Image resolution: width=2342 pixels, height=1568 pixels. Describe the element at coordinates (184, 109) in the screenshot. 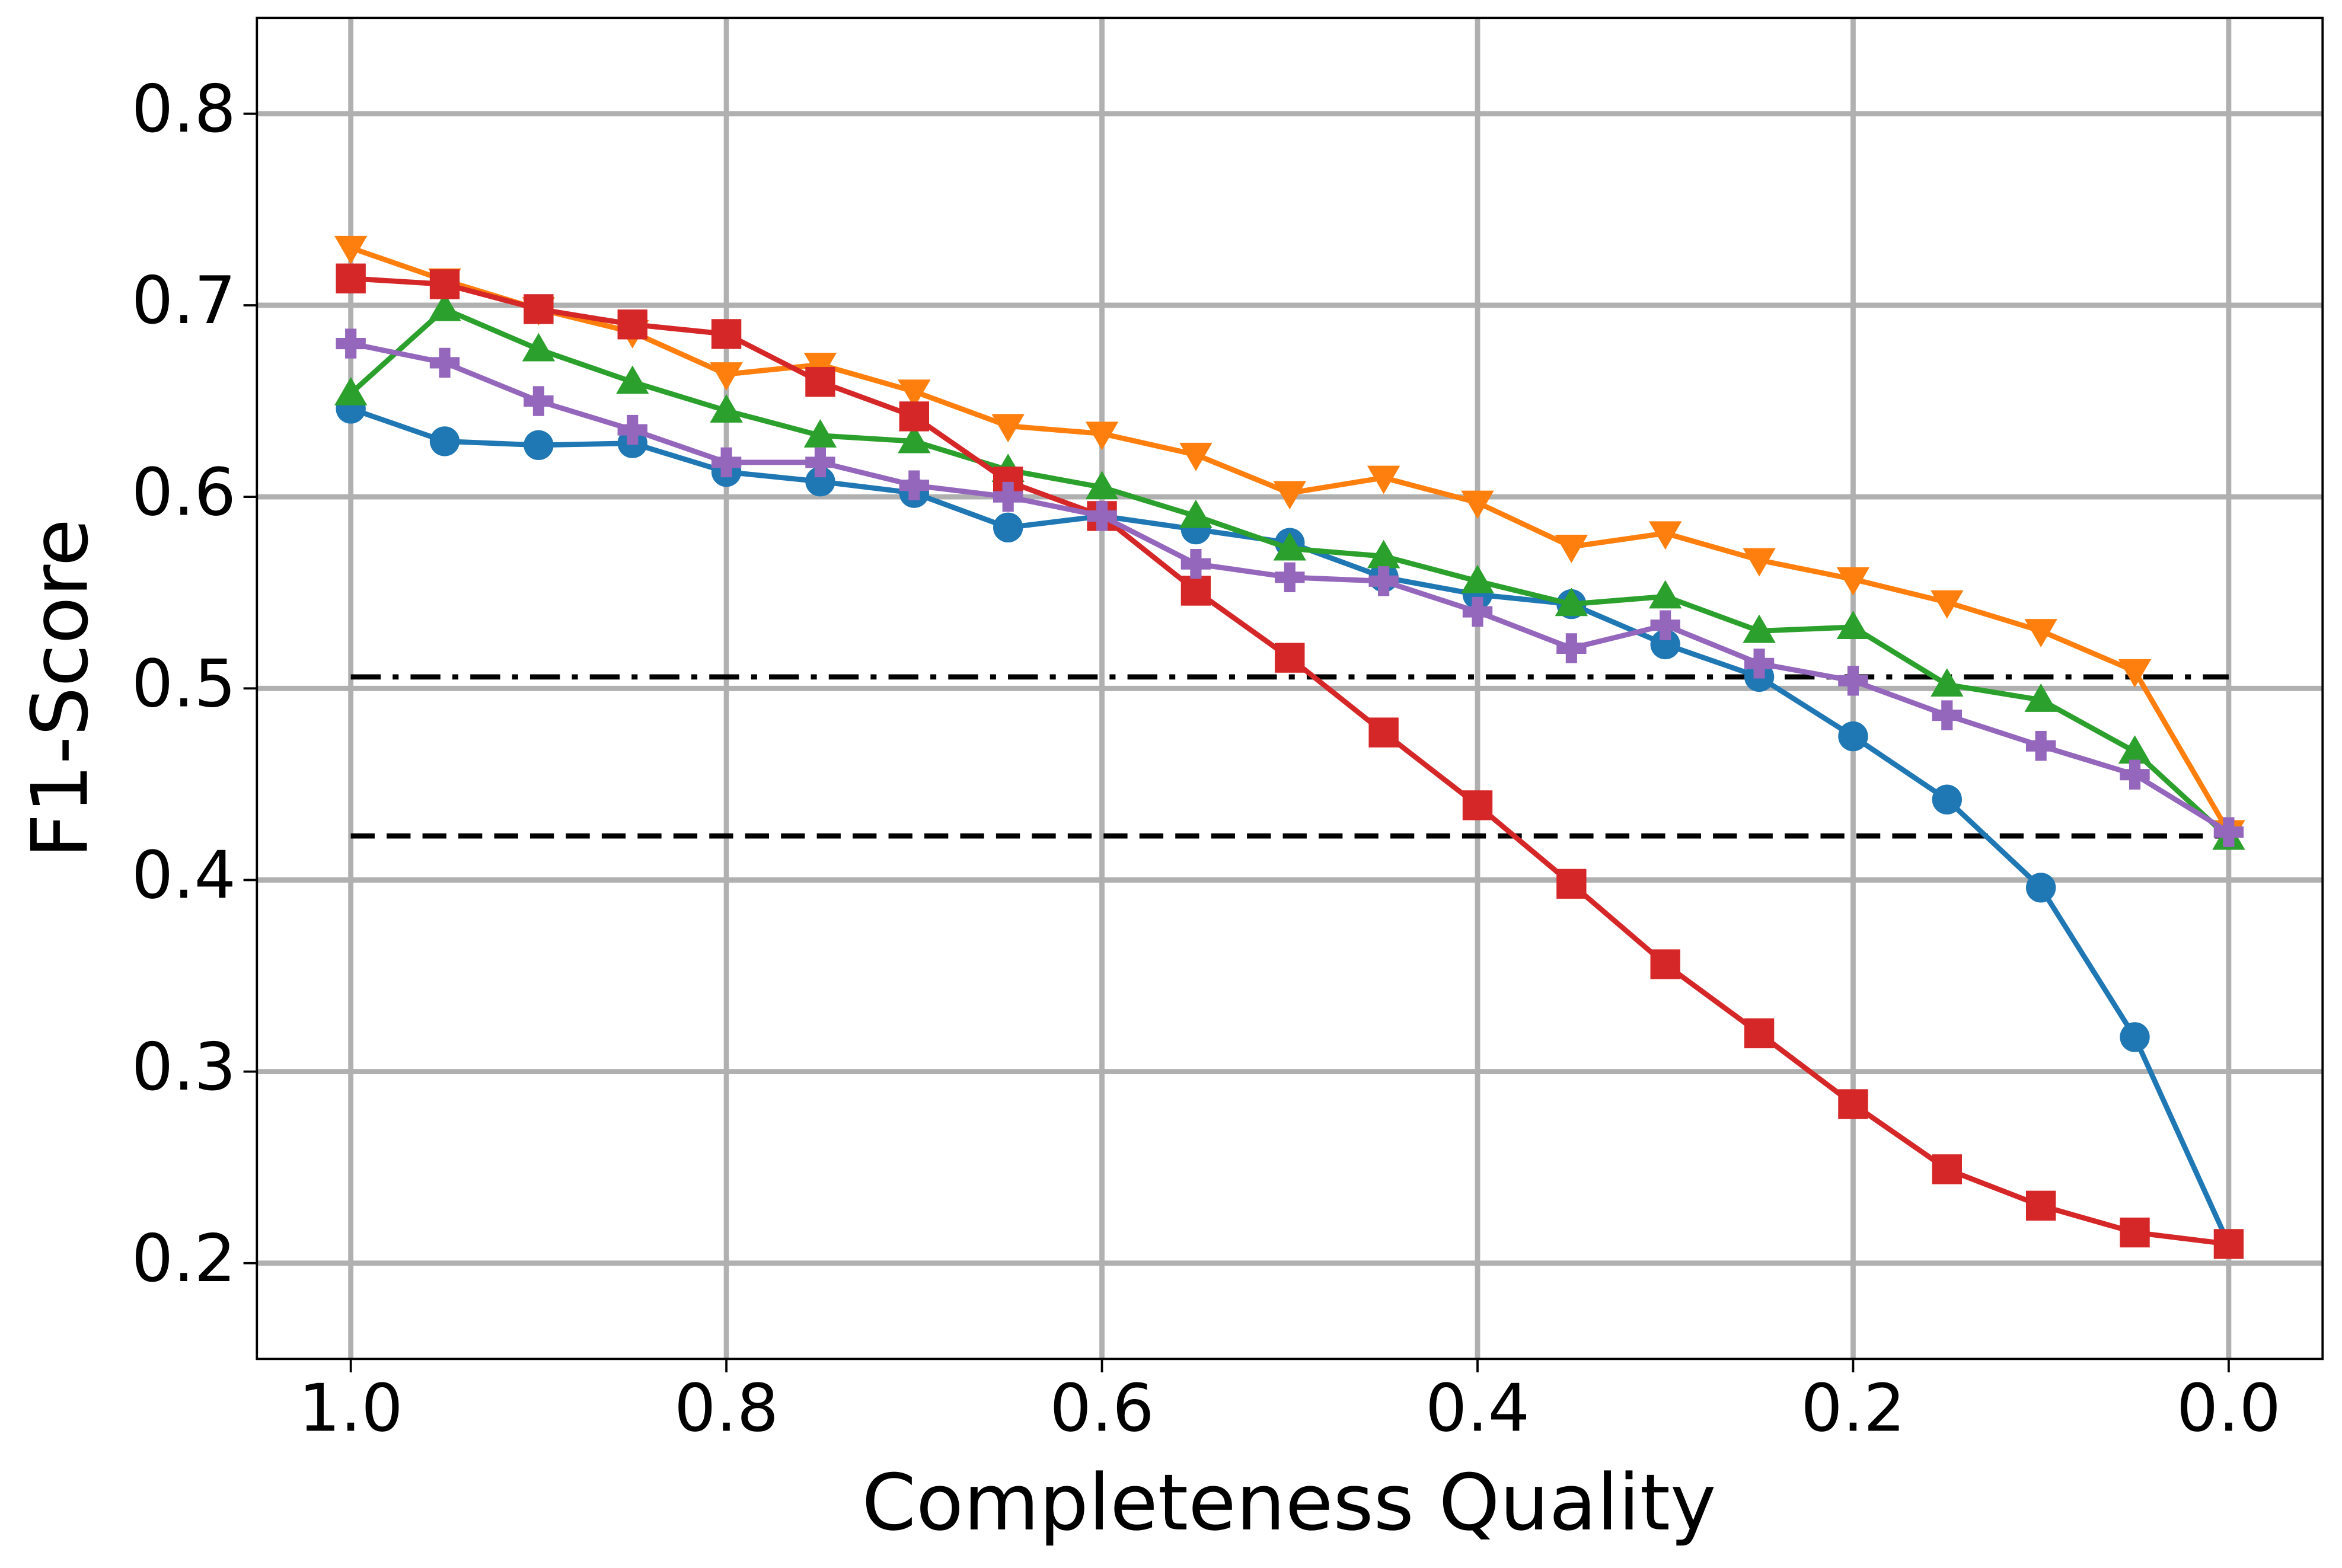

I see `y-tick-label: 0.8` at that location.